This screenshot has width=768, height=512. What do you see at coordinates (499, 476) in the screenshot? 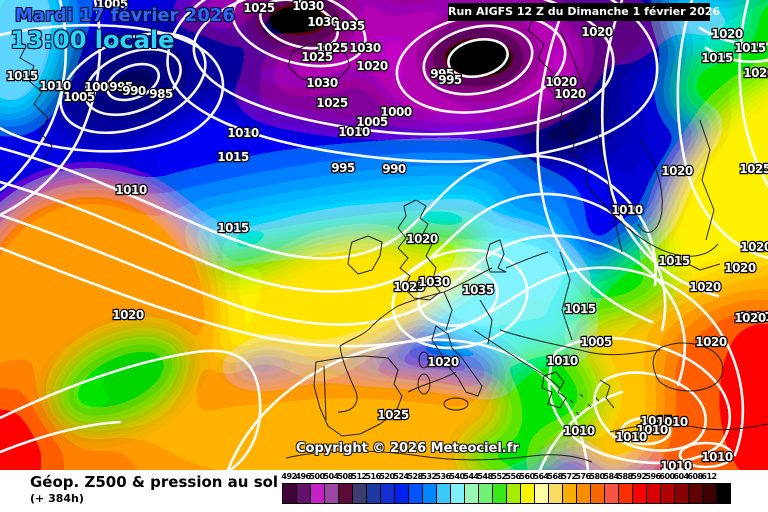
I see `colorbar-value: 552` at bounding box center [499, 476].